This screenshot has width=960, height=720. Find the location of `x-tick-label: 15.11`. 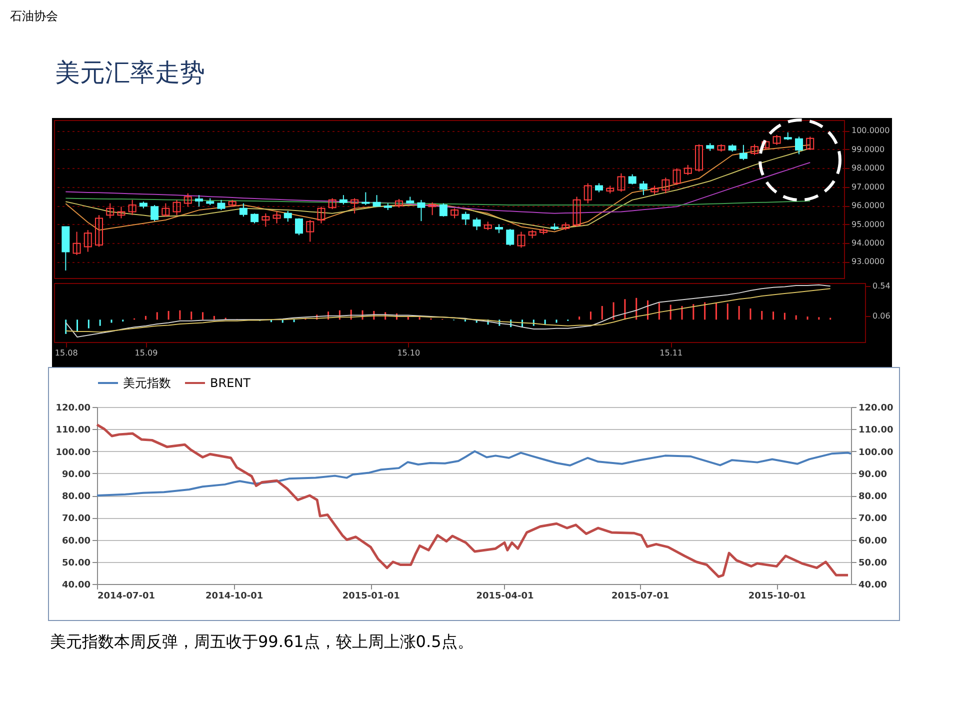

x-tick-label: 15.11 is located at coordinates (671, 353).